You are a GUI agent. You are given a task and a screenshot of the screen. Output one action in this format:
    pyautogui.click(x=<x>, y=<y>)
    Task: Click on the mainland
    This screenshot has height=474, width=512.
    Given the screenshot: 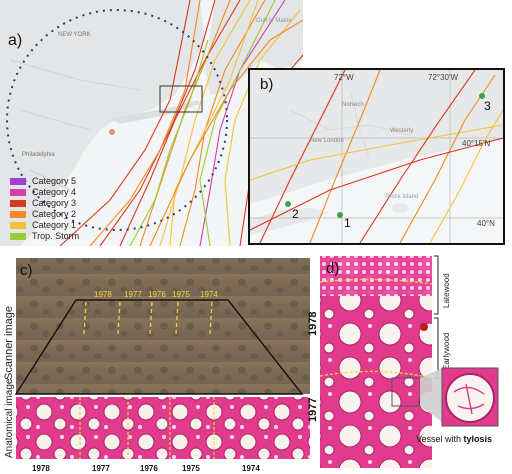 What is the action you would take?
    pyautogui.click(x=376, y=137)
    